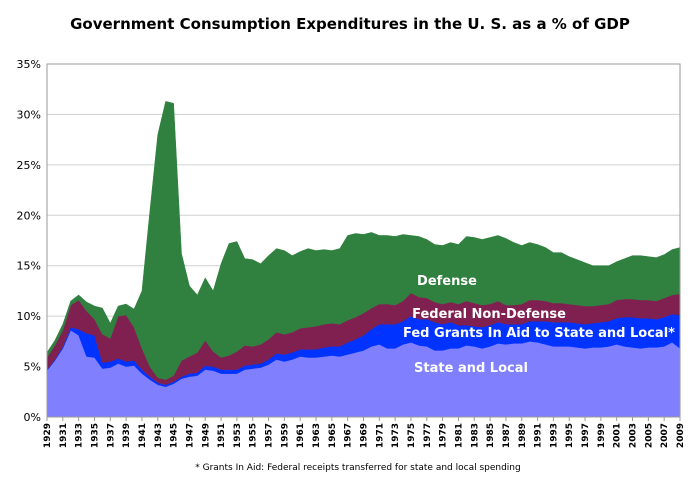  Describe the element at coordinates (64, 435) in the screenshot. I see `x-tick-label: 1931` at that location.